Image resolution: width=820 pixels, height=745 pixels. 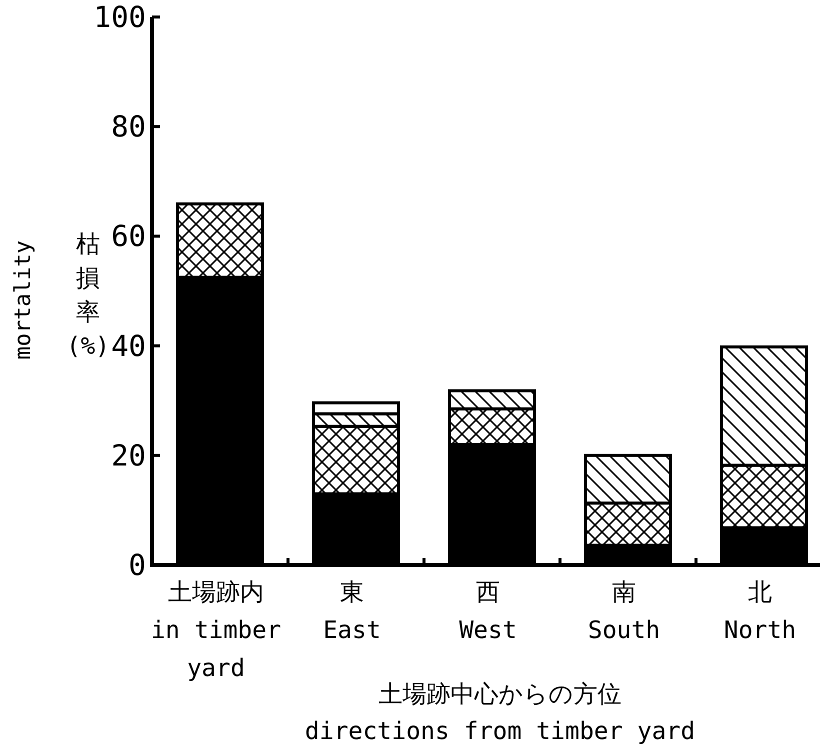 I want to click on x-axis-title: 土場跡中心からの方位 directions from timber yard, so click(x=500, y=712).